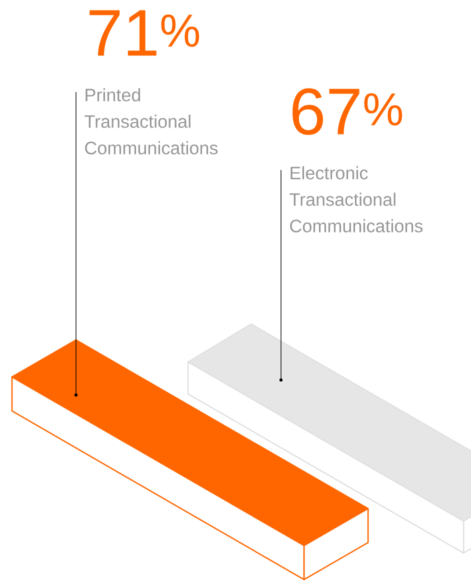 This screenshot has height=583, width=471. I want to click on category-label: Electronic Transactional Communications, so click(356, 199).